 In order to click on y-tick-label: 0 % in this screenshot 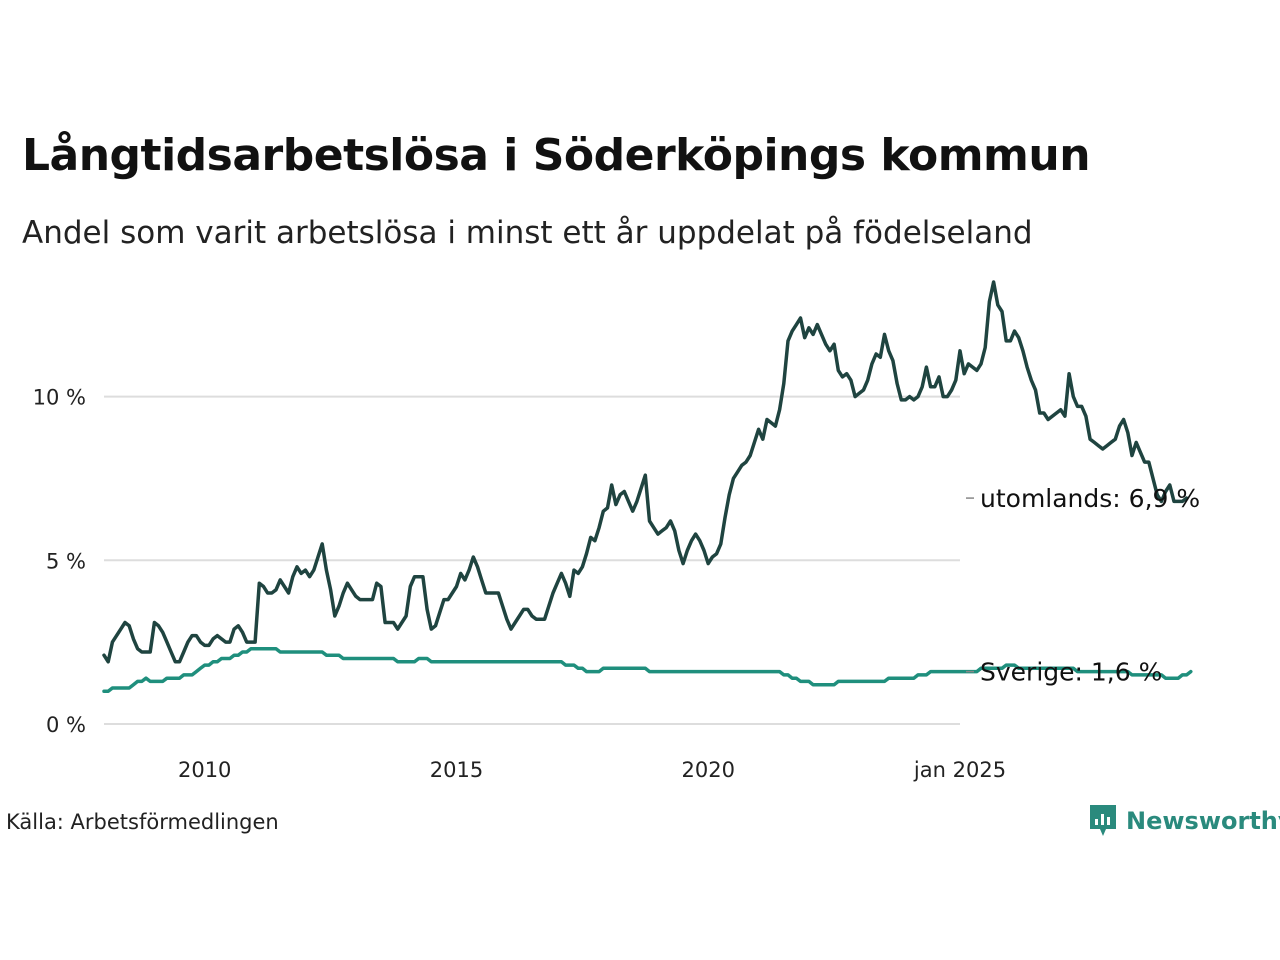, I will do `click(66, 725)`.